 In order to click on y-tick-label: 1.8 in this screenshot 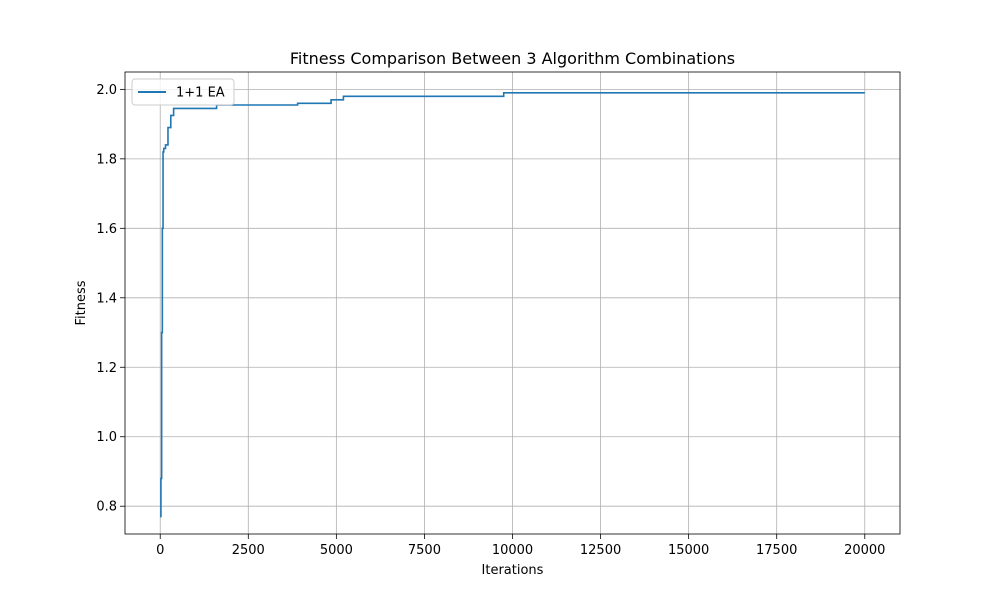, I will do `click(106, 159)`.